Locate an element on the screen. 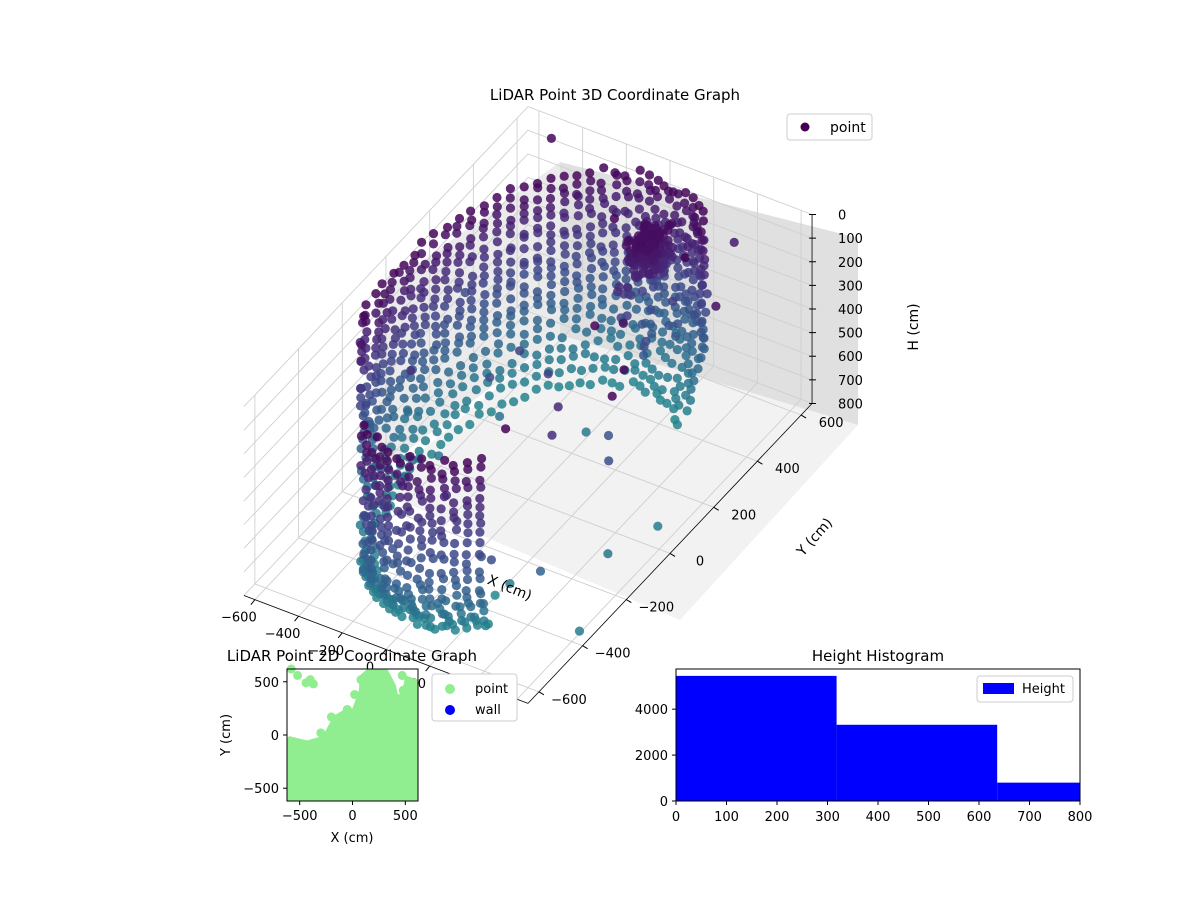  z-tick-label: 500 is located at coordinates (850, 334).